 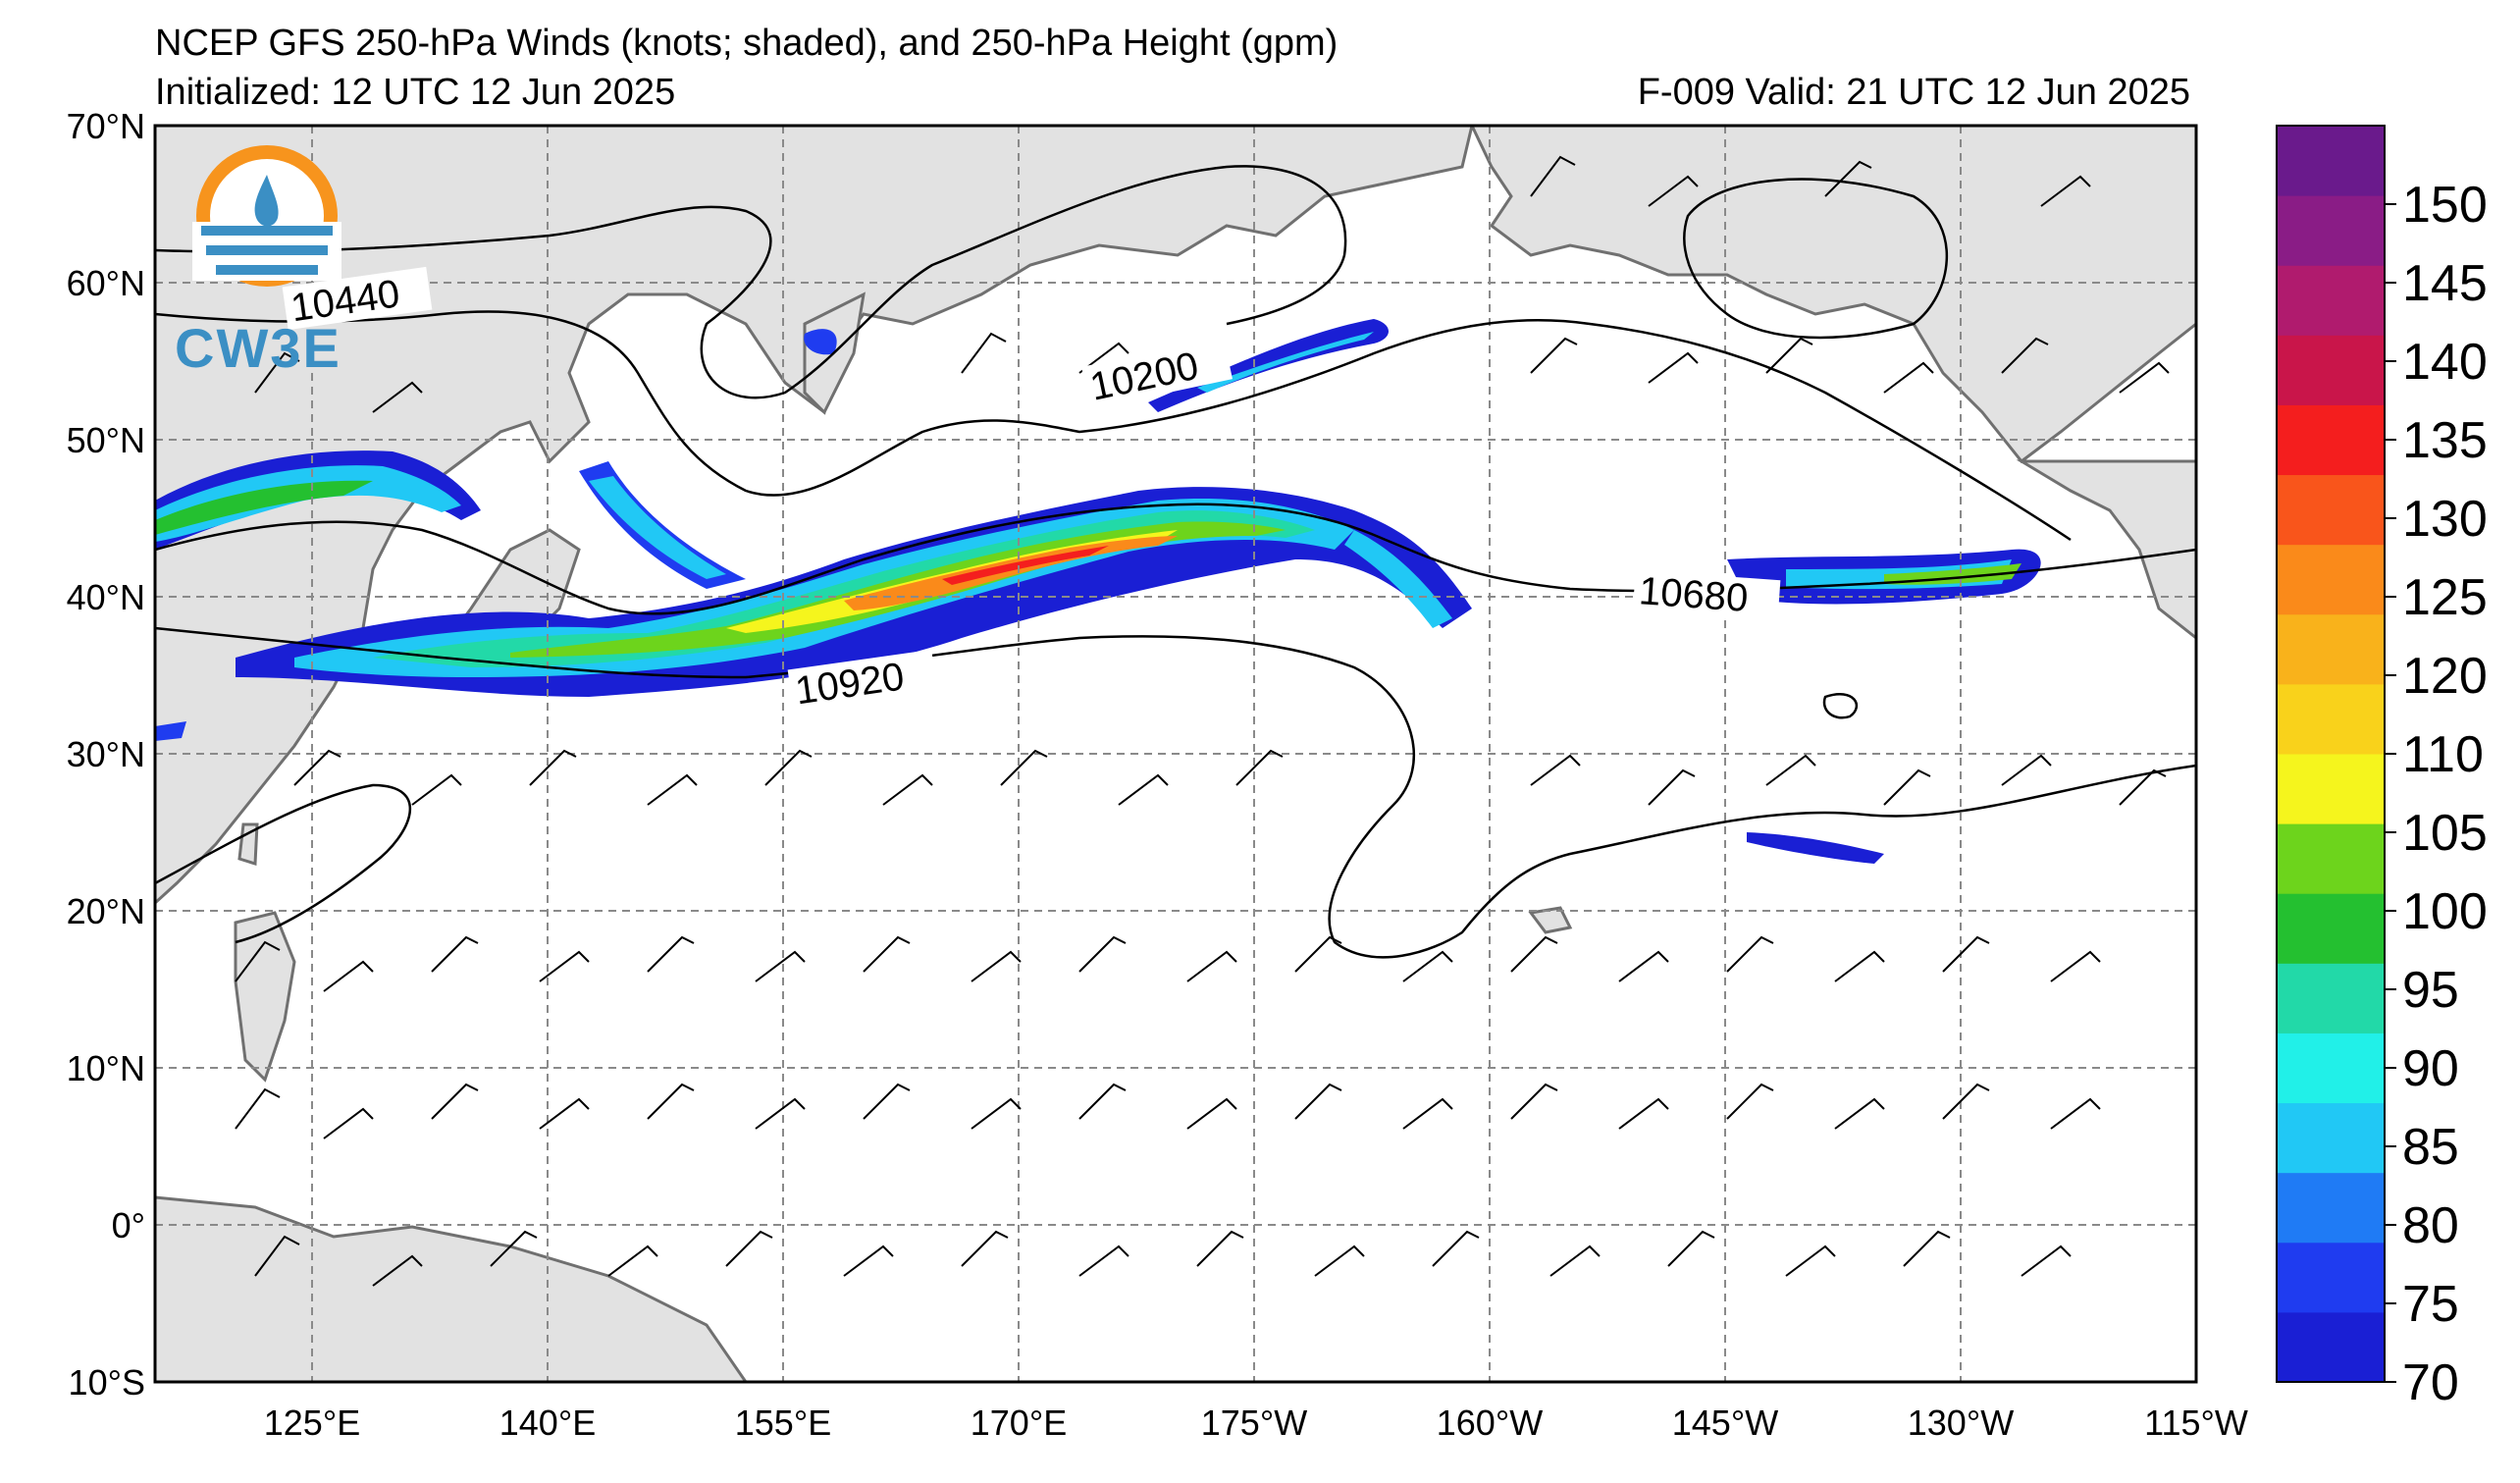 I want to click on lon-label: 125°E, so click(x=312, y=1423).